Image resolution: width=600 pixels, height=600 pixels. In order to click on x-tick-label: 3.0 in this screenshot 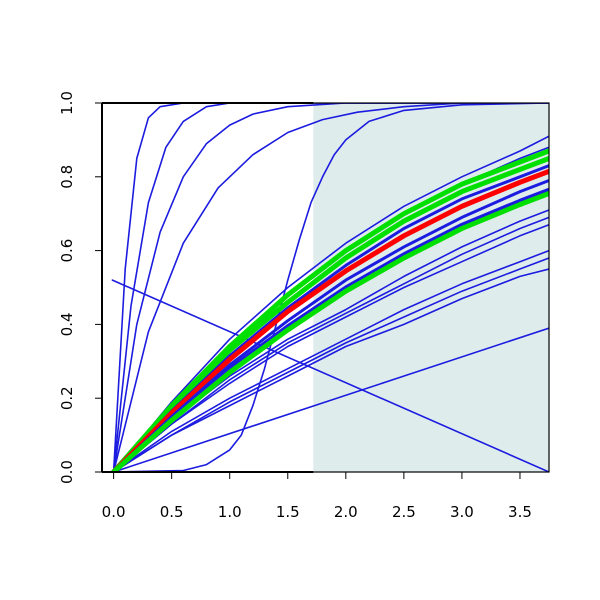, I will do `click(462, 512)`.